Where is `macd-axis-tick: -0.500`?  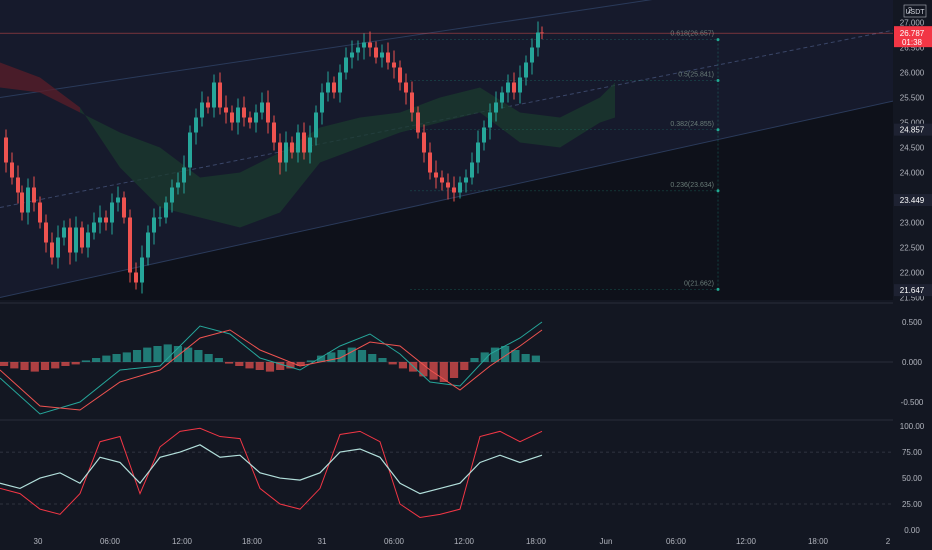
macd-axis-tick: -0.500 is located at coordinates (912, 402).